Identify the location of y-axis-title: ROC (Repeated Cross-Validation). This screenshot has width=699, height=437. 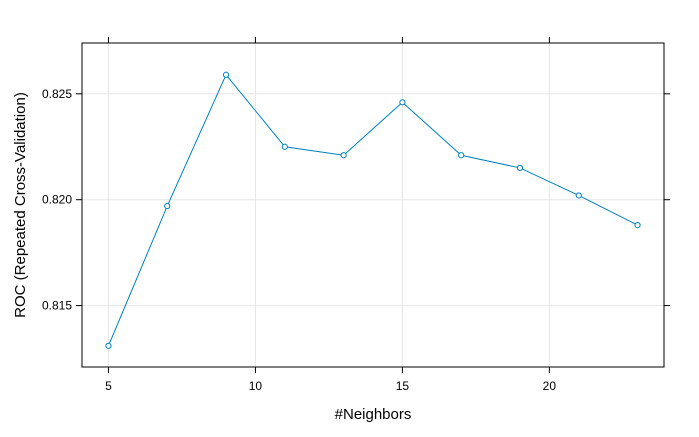
(20, 205).